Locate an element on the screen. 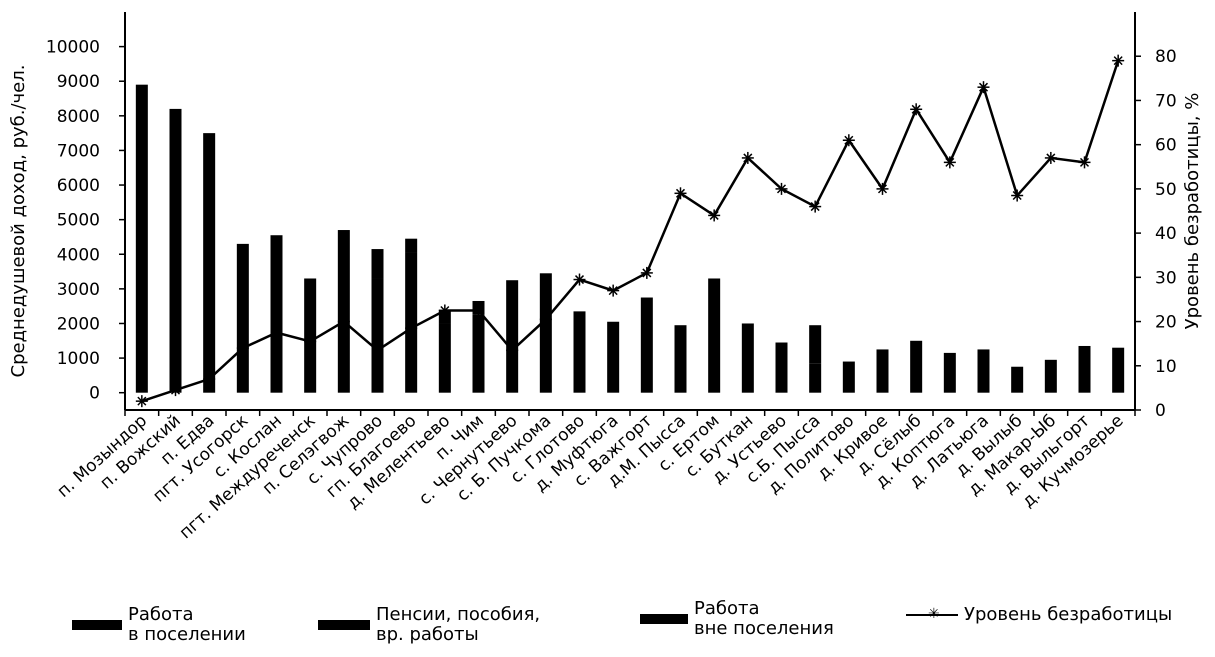 The height and width of the screenshot is (657, 1215). legend-label-unemployment: Уровень безработицы is located at coordinates (1068, 614).